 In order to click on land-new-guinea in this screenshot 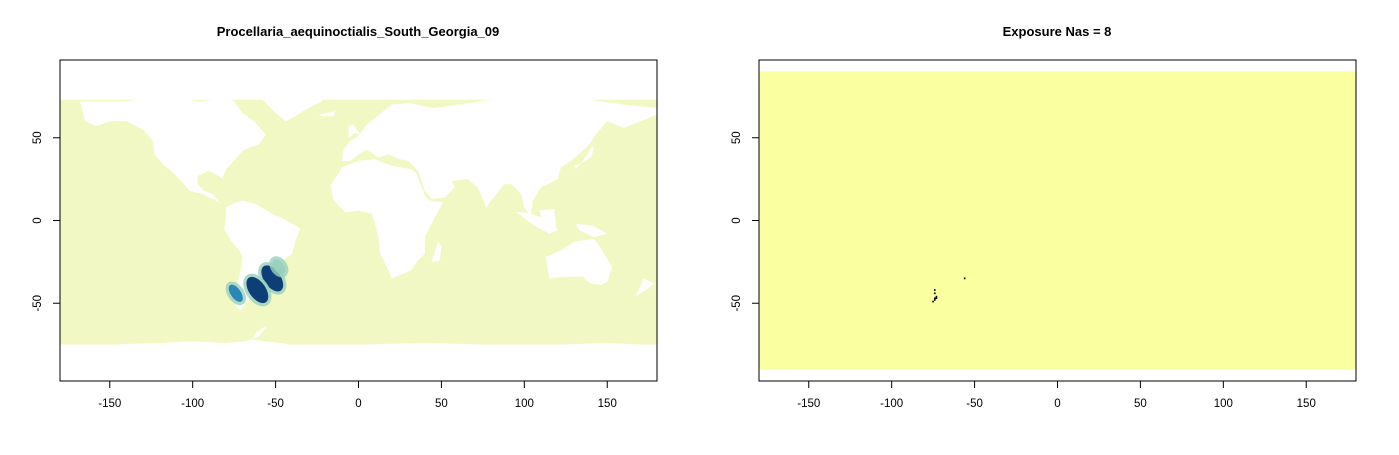, I will do `click(591, 230)`.